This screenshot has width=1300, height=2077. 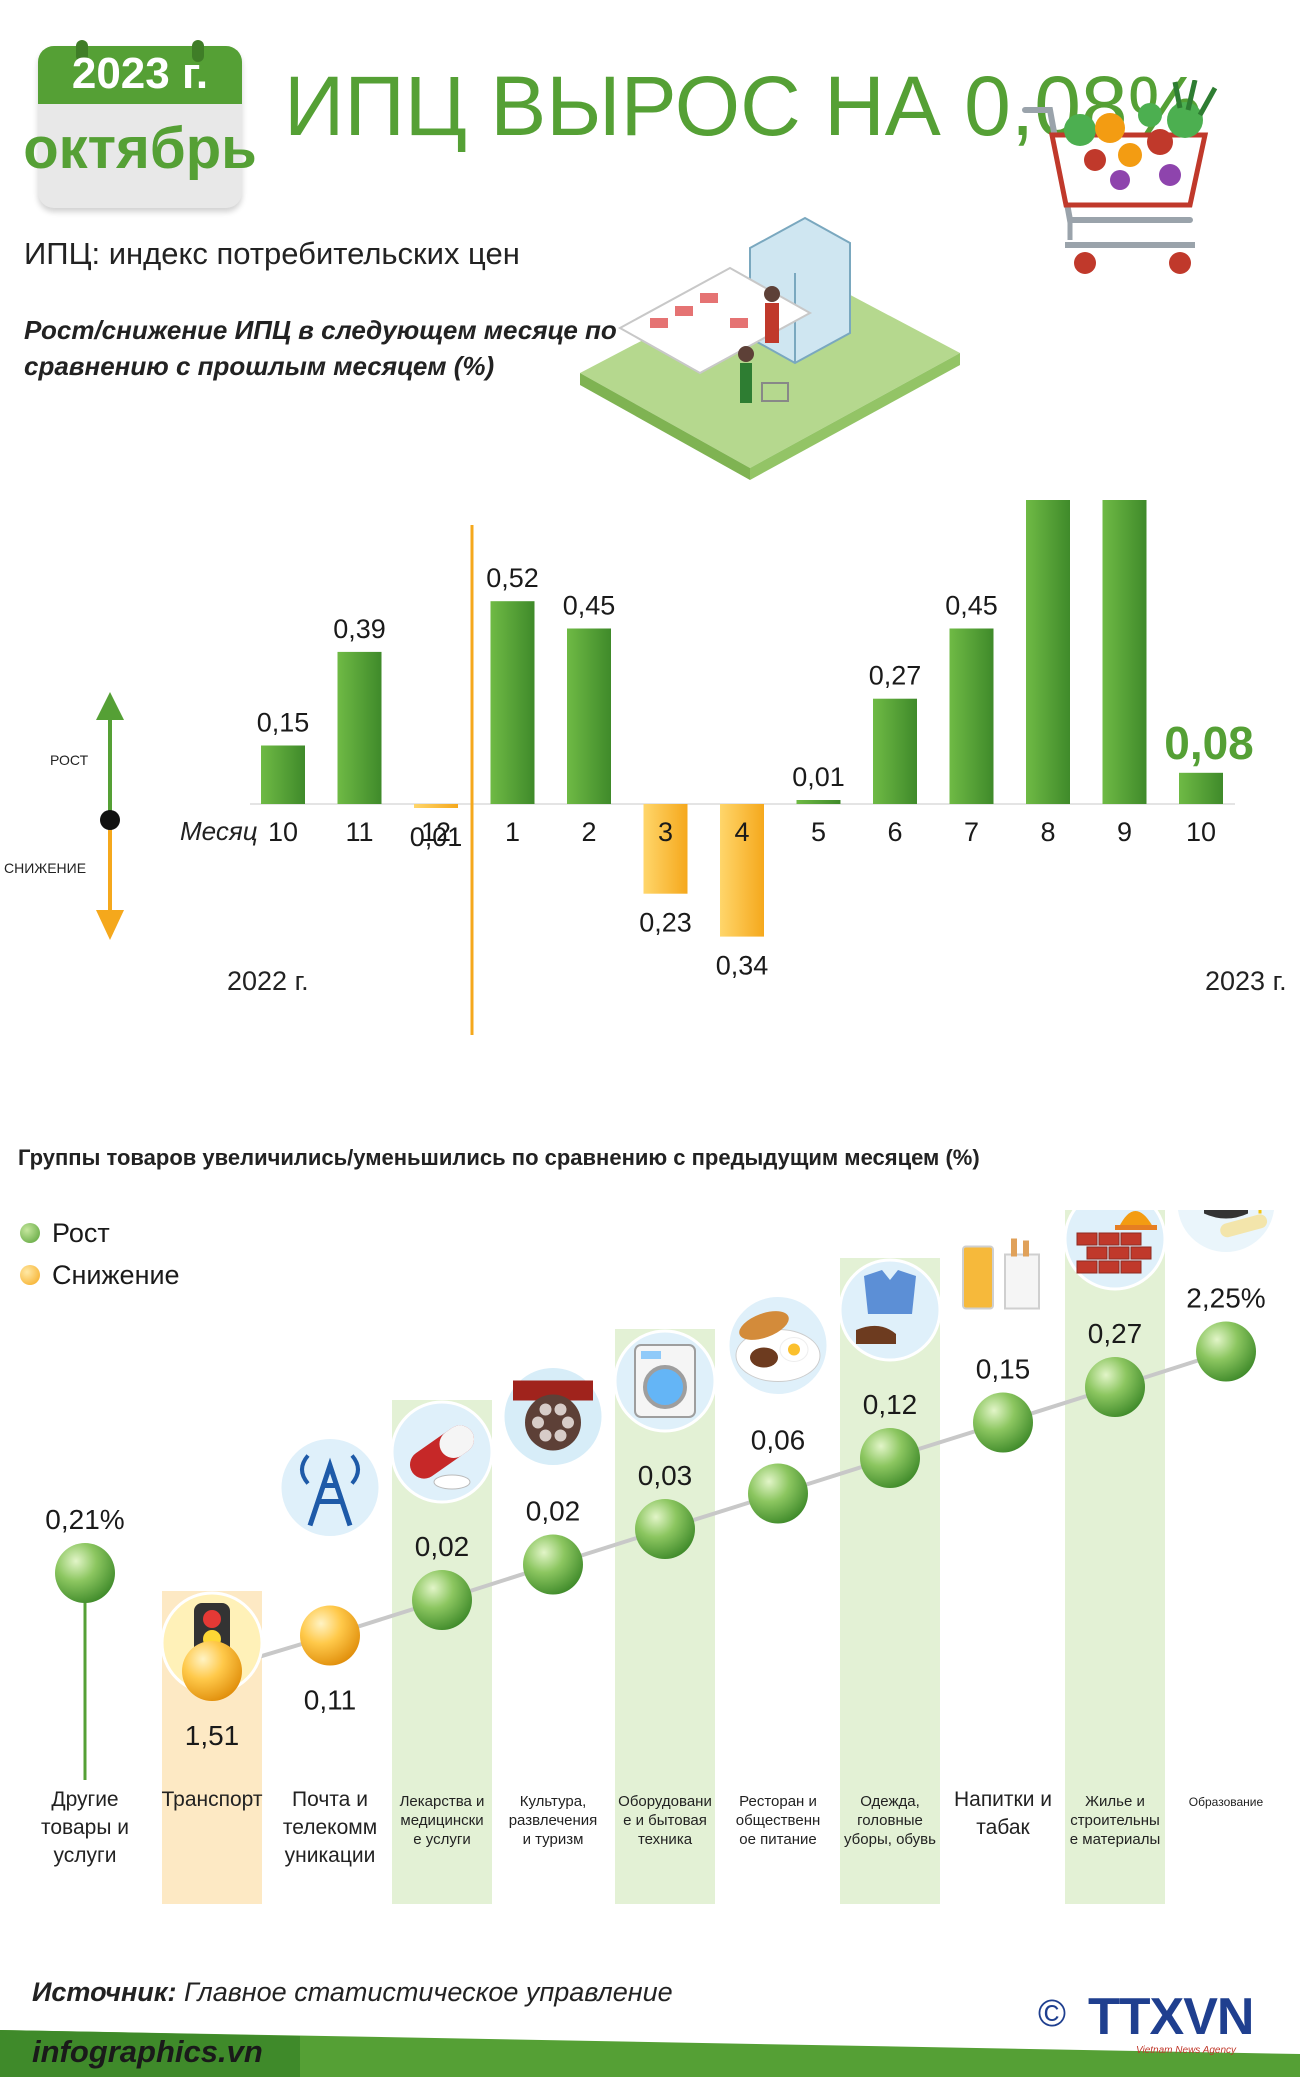 What do you see at coordinates (85, 1827) in the screenshot?
I see `group-category-label: товары и` at bounding box center [85, 1827].